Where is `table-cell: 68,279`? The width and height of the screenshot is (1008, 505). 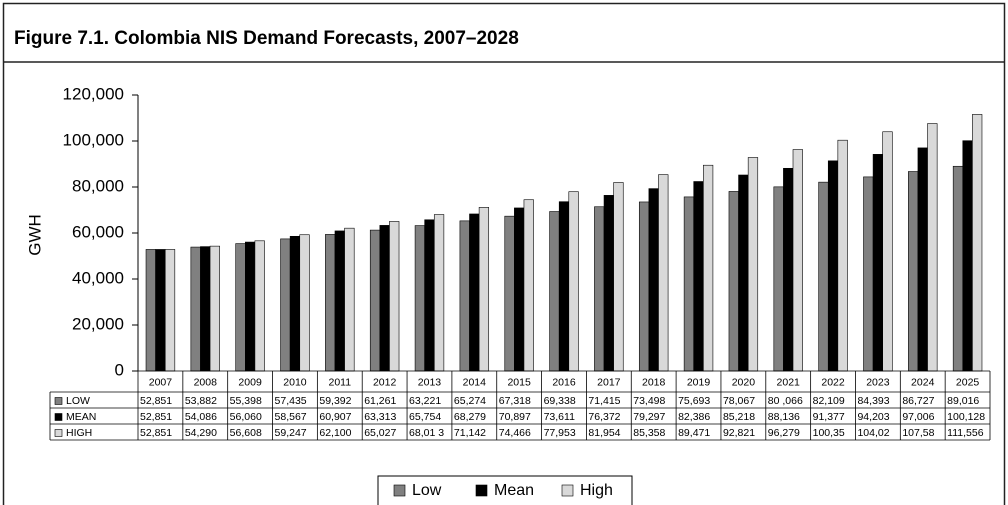
table-cell: 68,279 is located at coordinates (470, 417).